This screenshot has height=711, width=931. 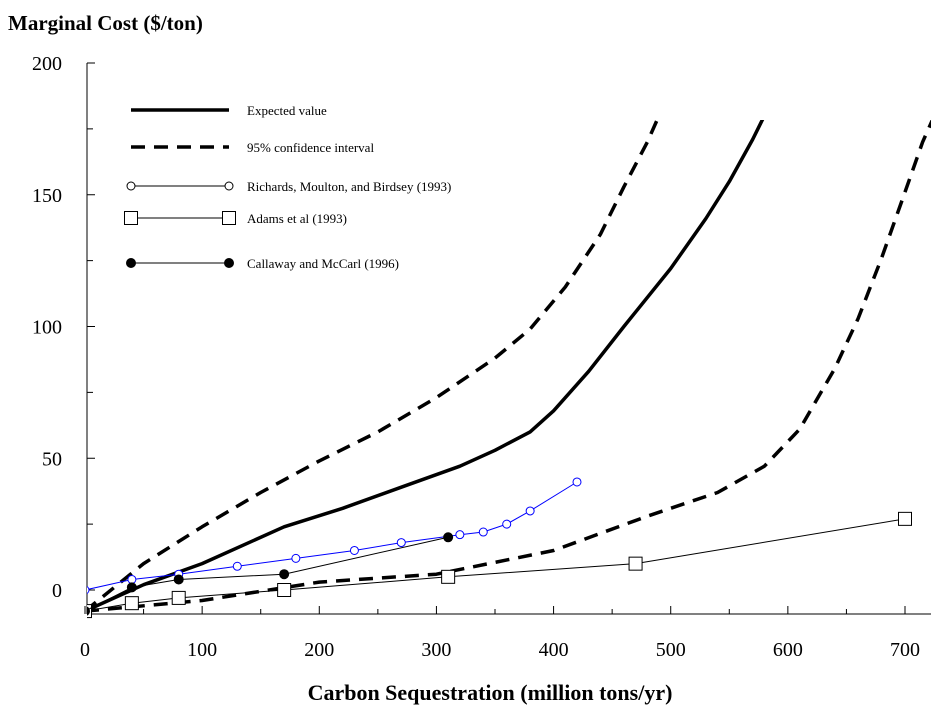 I want to click on y-tick-label: 200, so click(x=47, y=64).